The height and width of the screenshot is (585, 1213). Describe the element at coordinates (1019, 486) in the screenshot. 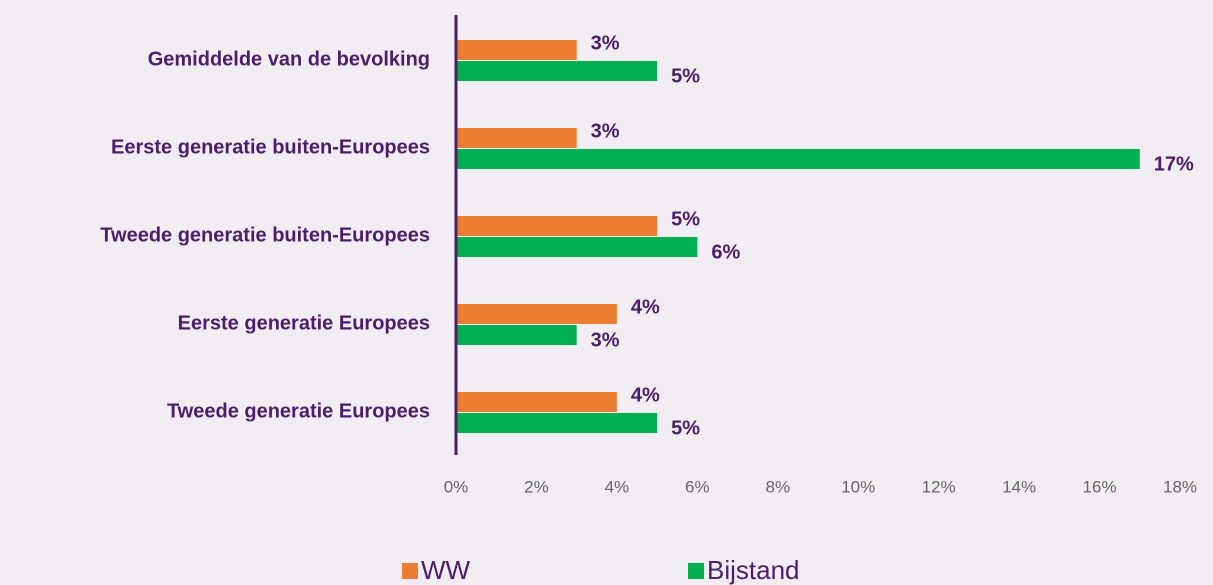

I see `x-tick-label: 14%` at that location.